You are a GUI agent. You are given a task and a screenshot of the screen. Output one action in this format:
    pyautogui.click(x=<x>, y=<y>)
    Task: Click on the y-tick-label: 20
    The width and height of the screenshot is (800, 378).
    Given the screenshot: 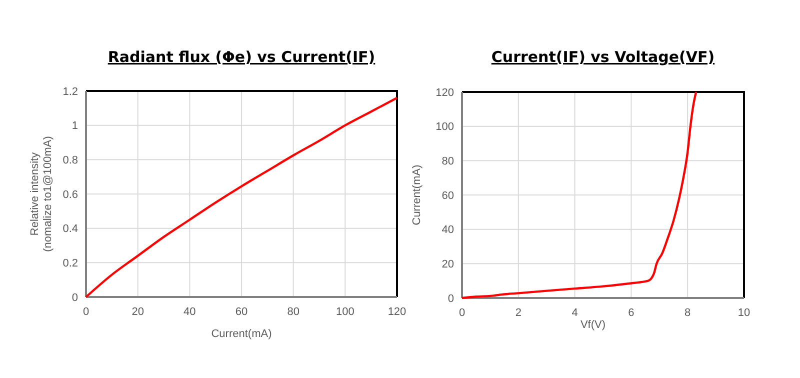 What is the action you would take?
    pyautogui.click(x=448, y=264)
    